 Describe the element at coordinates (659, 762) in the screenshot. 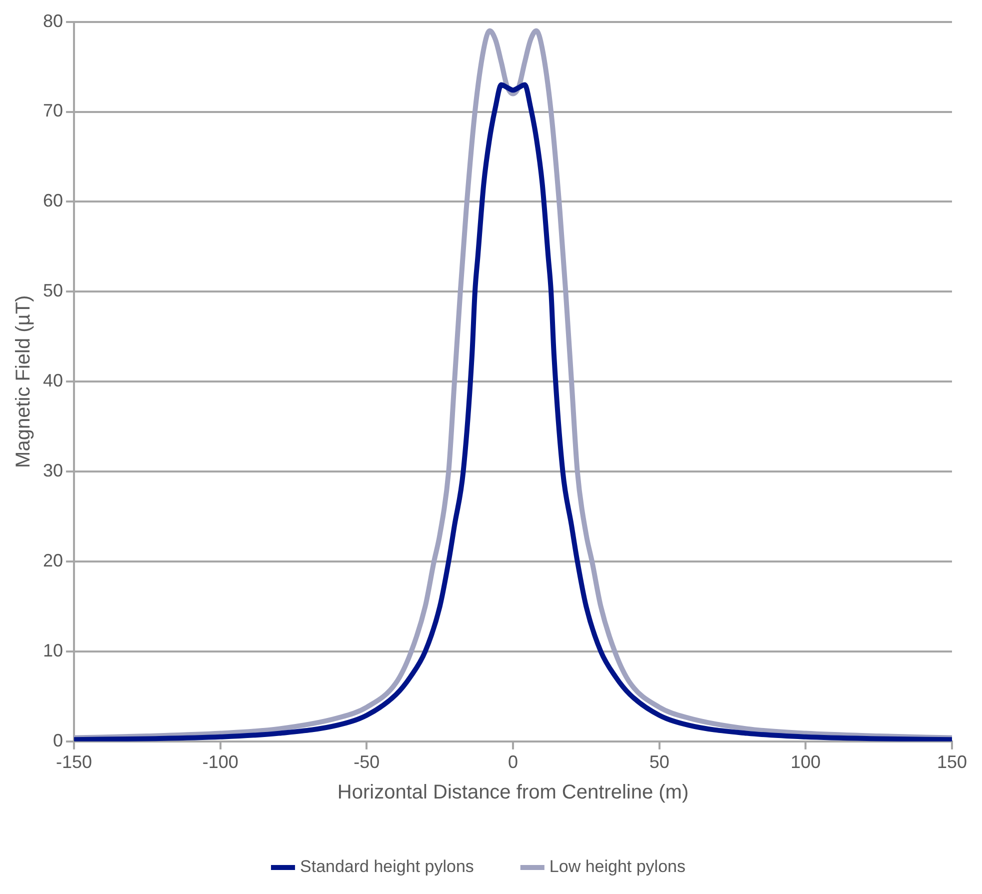

I see `x-tick-label: 50` at that location.